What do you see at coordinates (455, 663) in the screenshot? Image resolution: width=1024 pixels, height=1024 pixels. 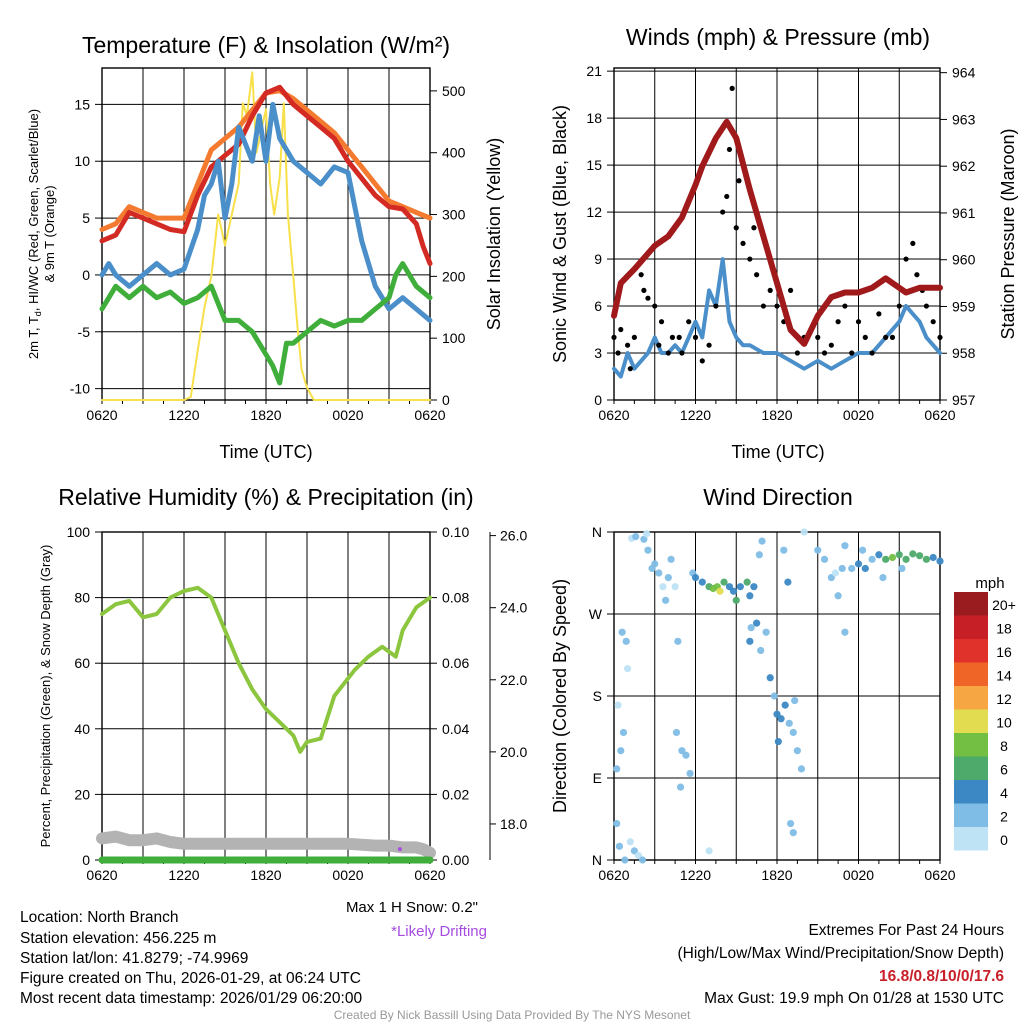 I see `y2-tick-label: 0.06` at bounding box center [455, 663].